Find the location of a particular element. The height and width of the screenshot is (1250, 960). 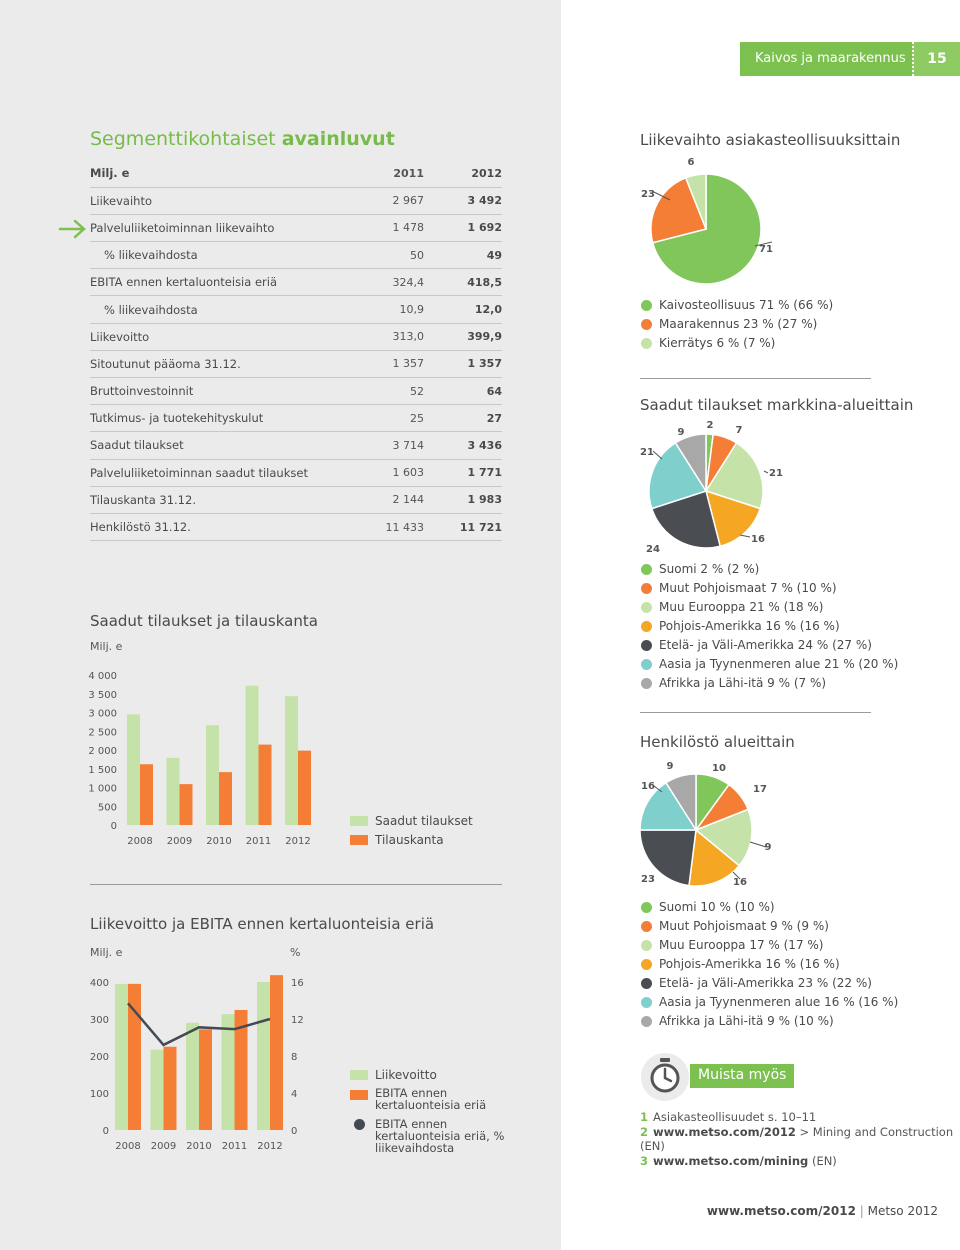

profit-legend-item: EBITA ennen kertaluonteisia eriä is located at coordinates (422, 1099).